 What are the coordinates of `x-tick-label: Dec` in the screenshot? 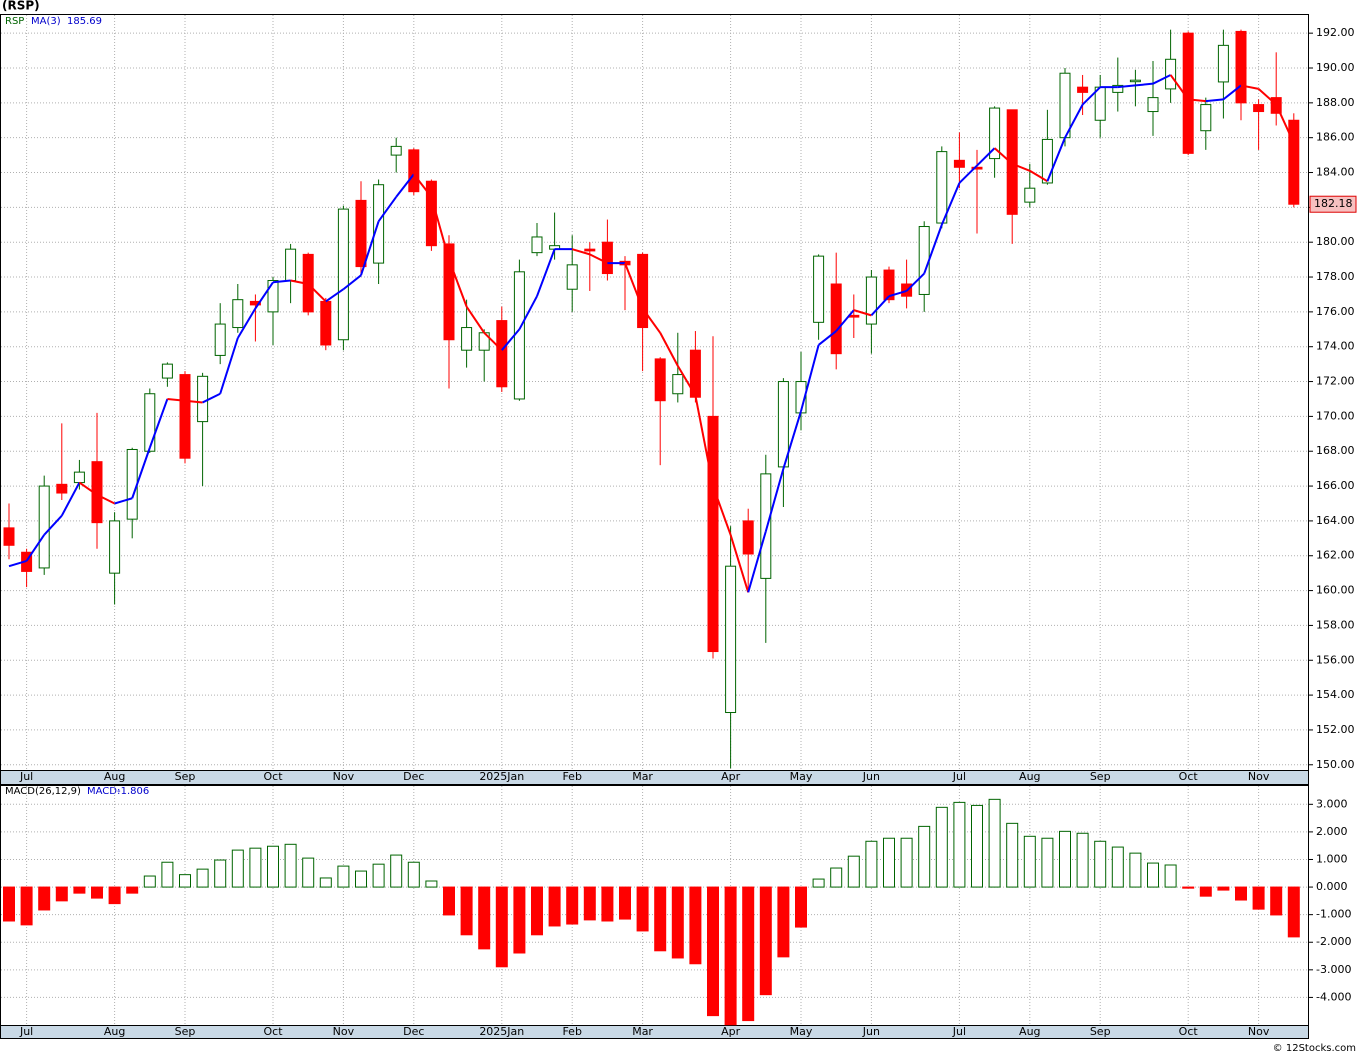 It's located at (413, 776).